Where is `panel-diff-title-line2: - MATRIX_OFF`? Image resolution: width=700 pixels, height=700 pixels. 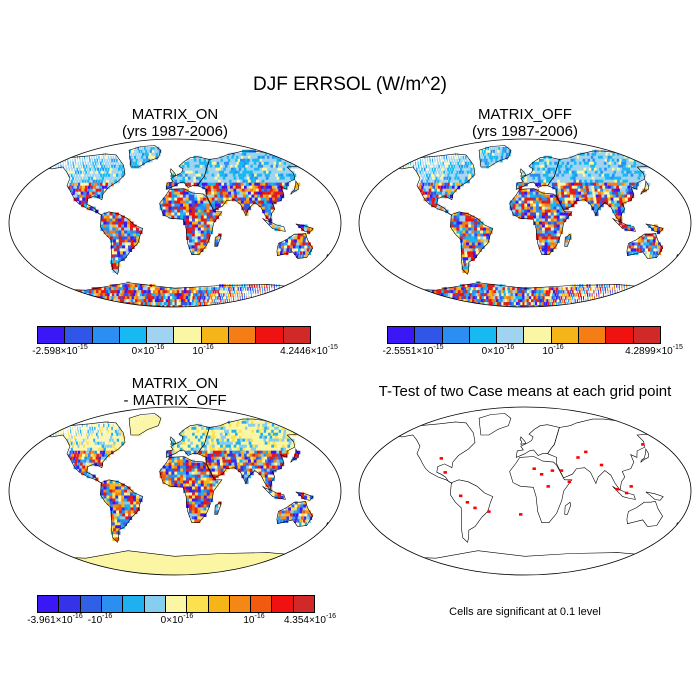 panel-diff-title-line2: - MATRIX_OFF is located at coordinates (175, 400).